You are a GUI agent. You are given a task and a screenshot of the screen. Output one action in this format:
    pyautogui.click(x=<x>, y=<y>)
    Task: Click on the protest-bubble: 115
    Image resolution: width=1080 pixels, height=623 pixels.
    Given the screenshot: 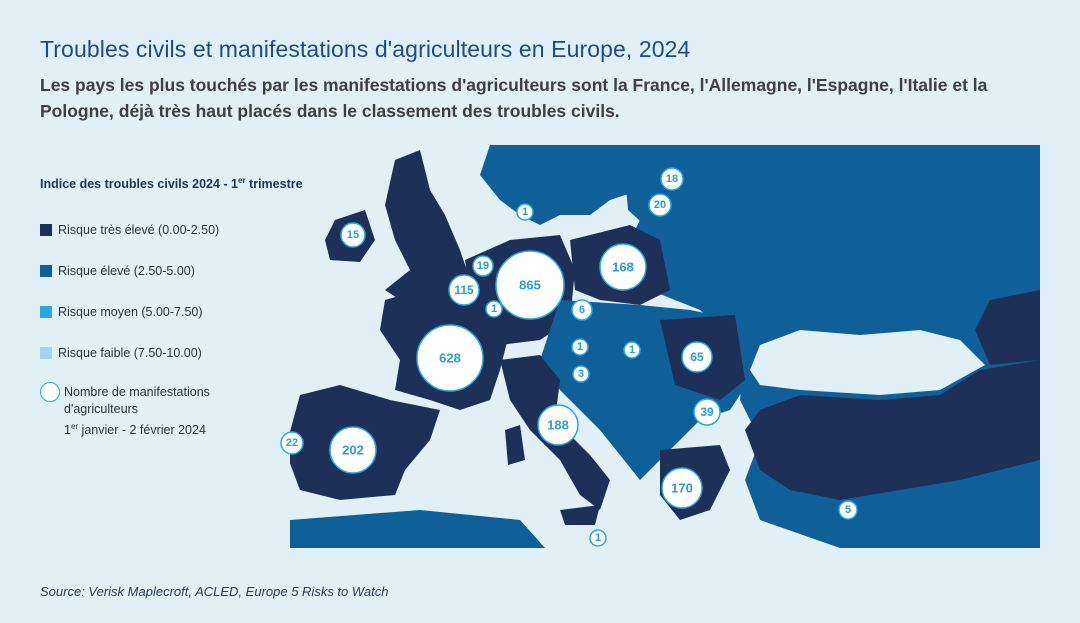 What is the action you would take?
    pyautogui.click(x=464, y=290)
    